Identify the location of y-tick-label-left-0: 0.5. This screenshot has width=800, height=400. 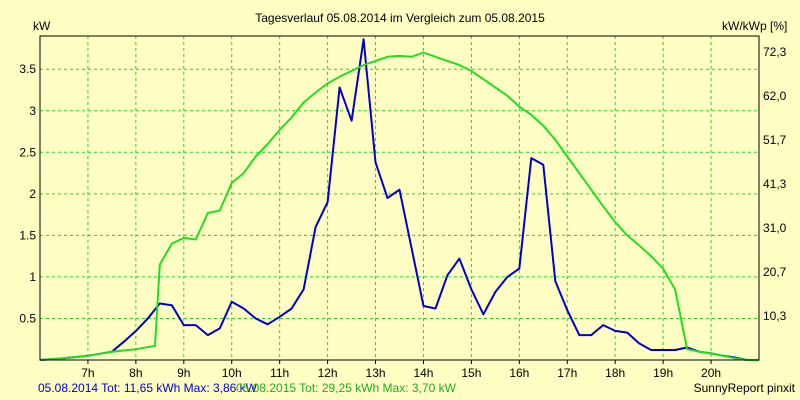
(27, 318).